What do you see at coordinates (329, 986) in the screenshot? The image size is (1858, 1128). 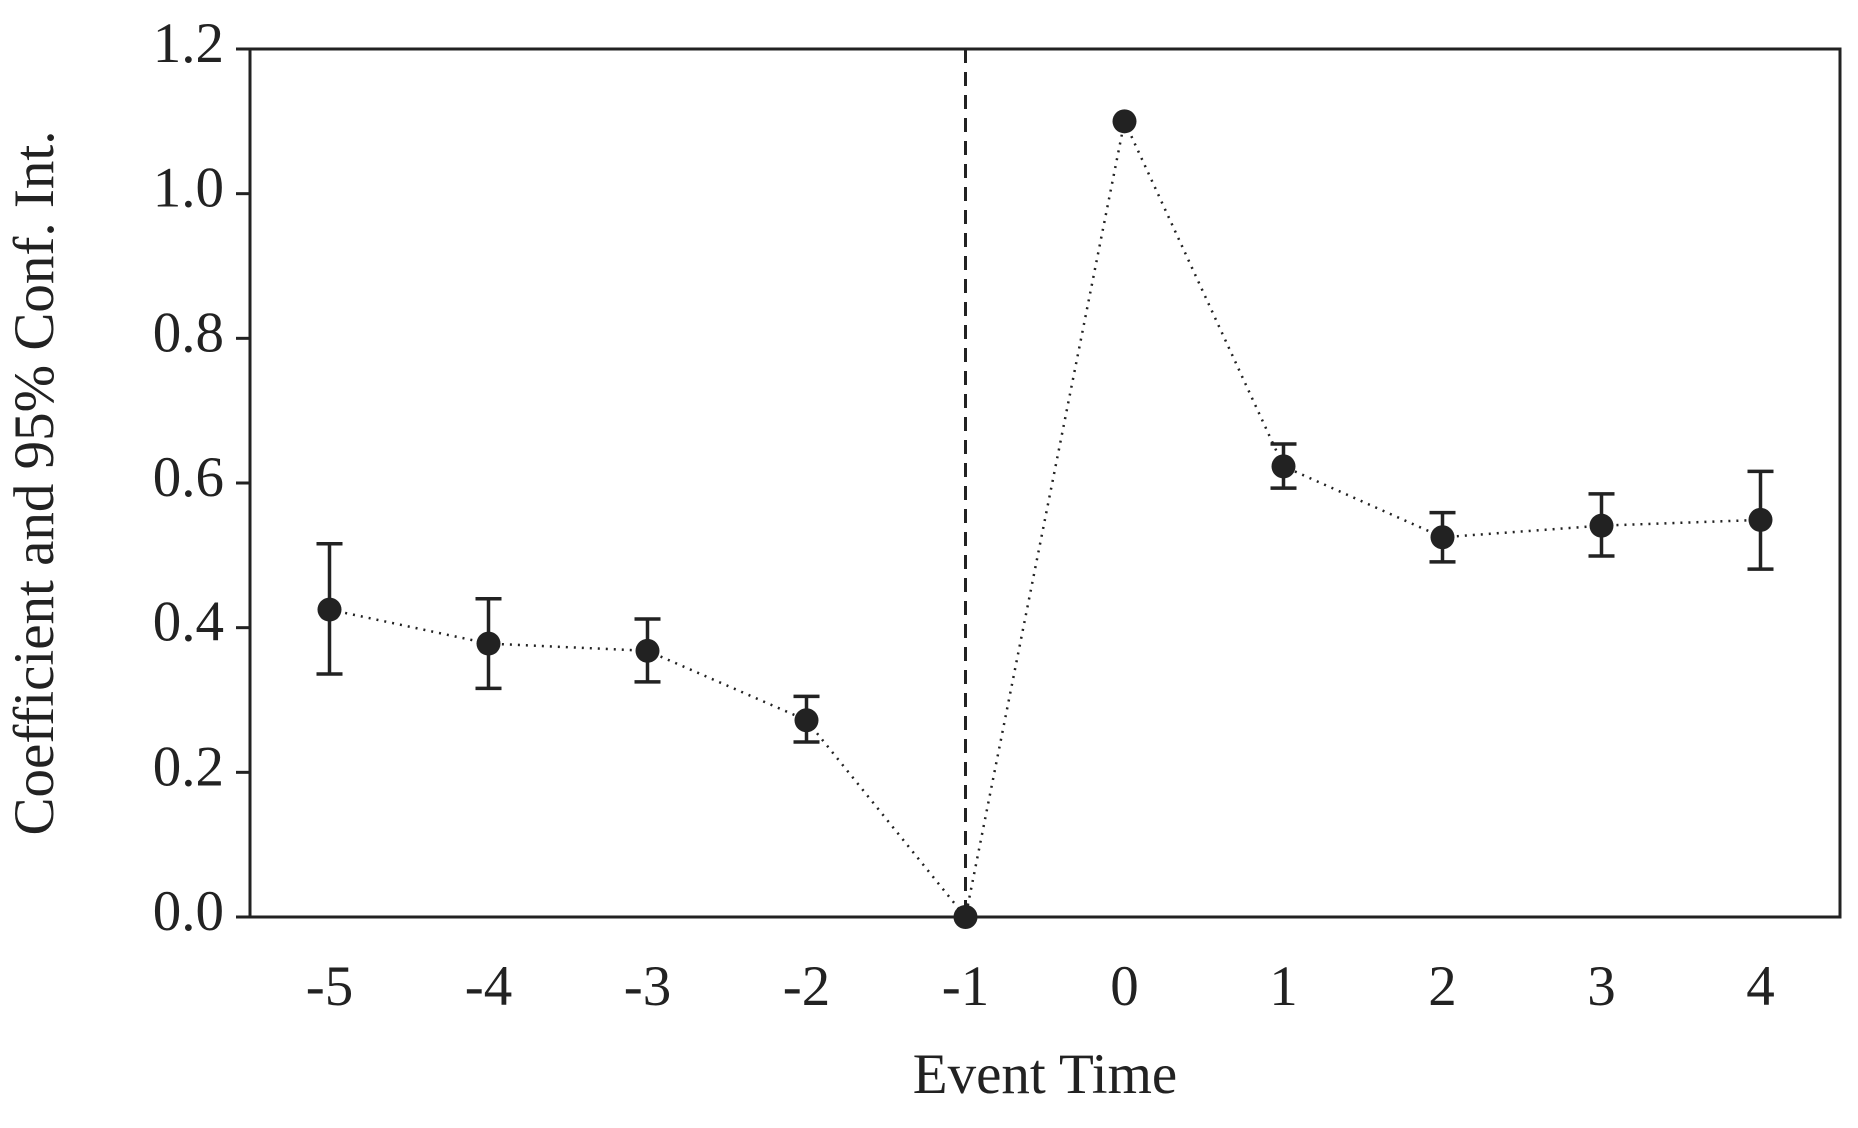 I see `x-tick-label: -5` at bounding box center [329, 986].